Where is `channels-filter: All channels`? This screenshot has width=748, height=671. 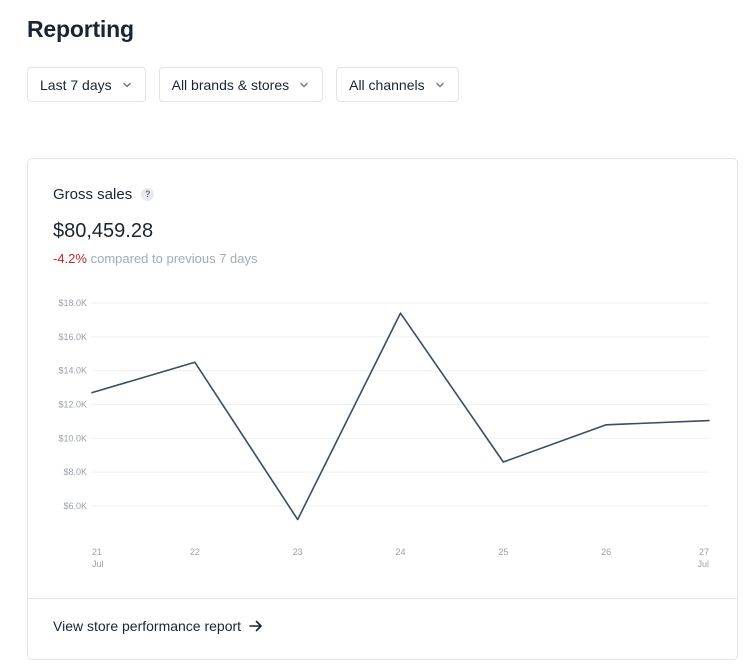 channels-filter: All channels is located at coordinates (397, 84).